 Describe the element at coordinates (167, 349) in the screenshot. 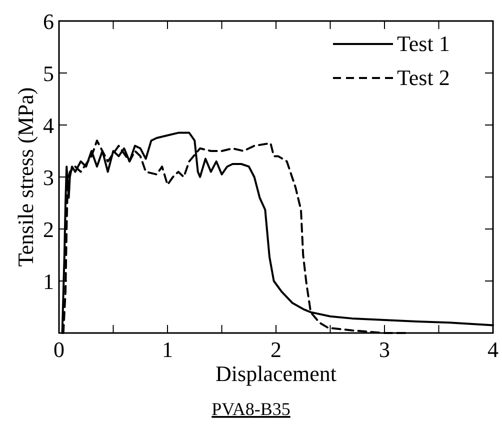

I see `x-tick-label: 1` at that location.